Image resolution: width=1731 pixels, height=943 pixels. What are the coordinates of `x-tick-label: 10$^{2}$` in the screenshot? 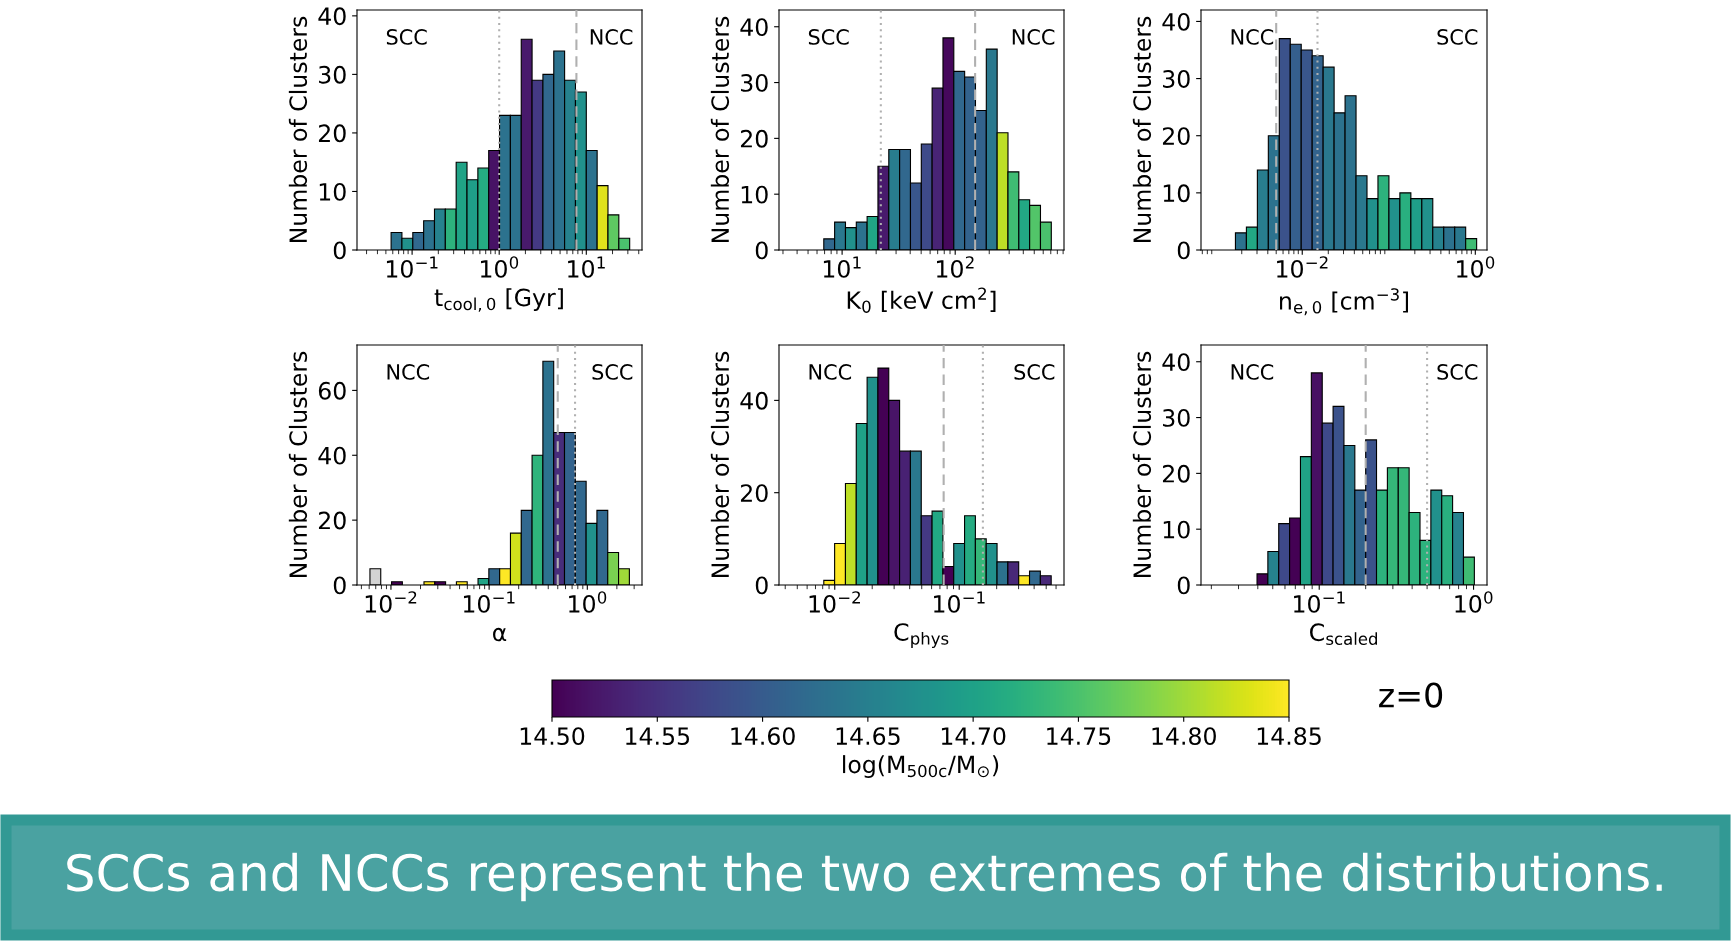 It's located at (955, 267).